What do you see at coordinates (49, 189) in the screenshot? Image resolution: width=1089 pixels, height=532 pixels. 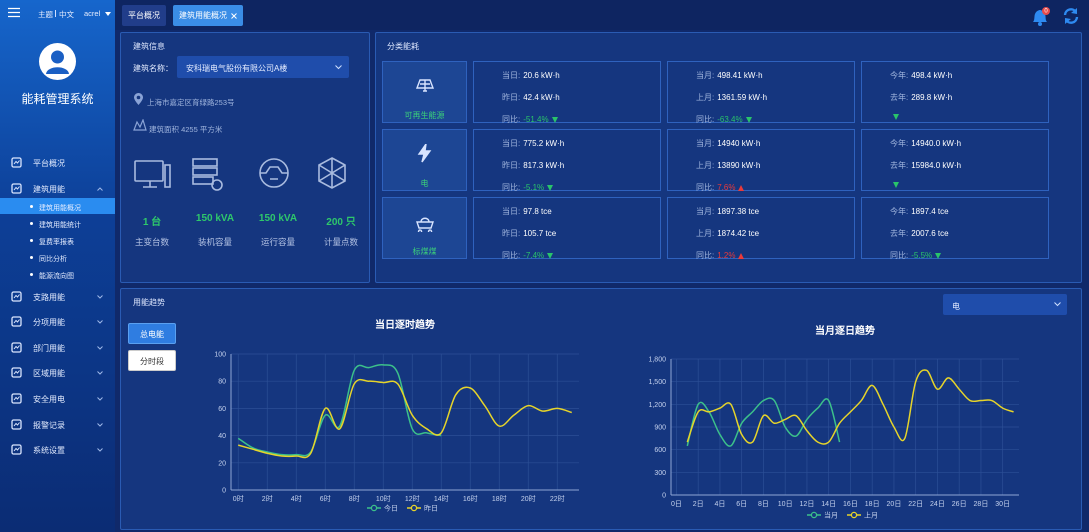 I see `menu-item: 建筑用能` at bounding box center [49, 189].